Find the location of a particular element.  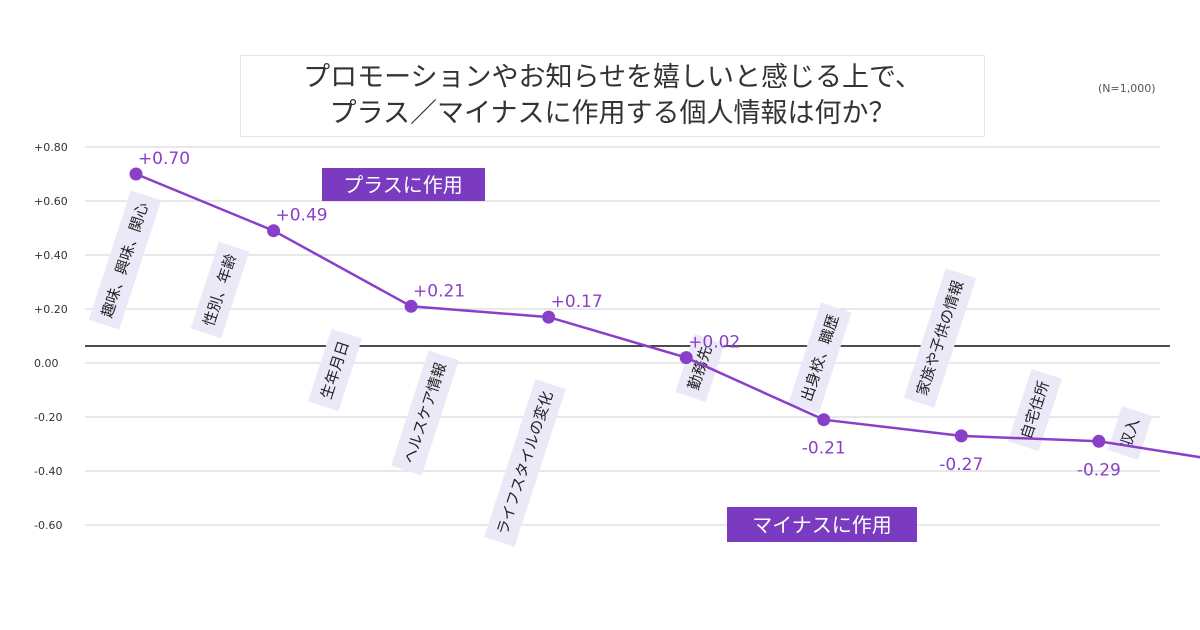

category-label: 性別、年齢 is located at coordinates (220, 290).